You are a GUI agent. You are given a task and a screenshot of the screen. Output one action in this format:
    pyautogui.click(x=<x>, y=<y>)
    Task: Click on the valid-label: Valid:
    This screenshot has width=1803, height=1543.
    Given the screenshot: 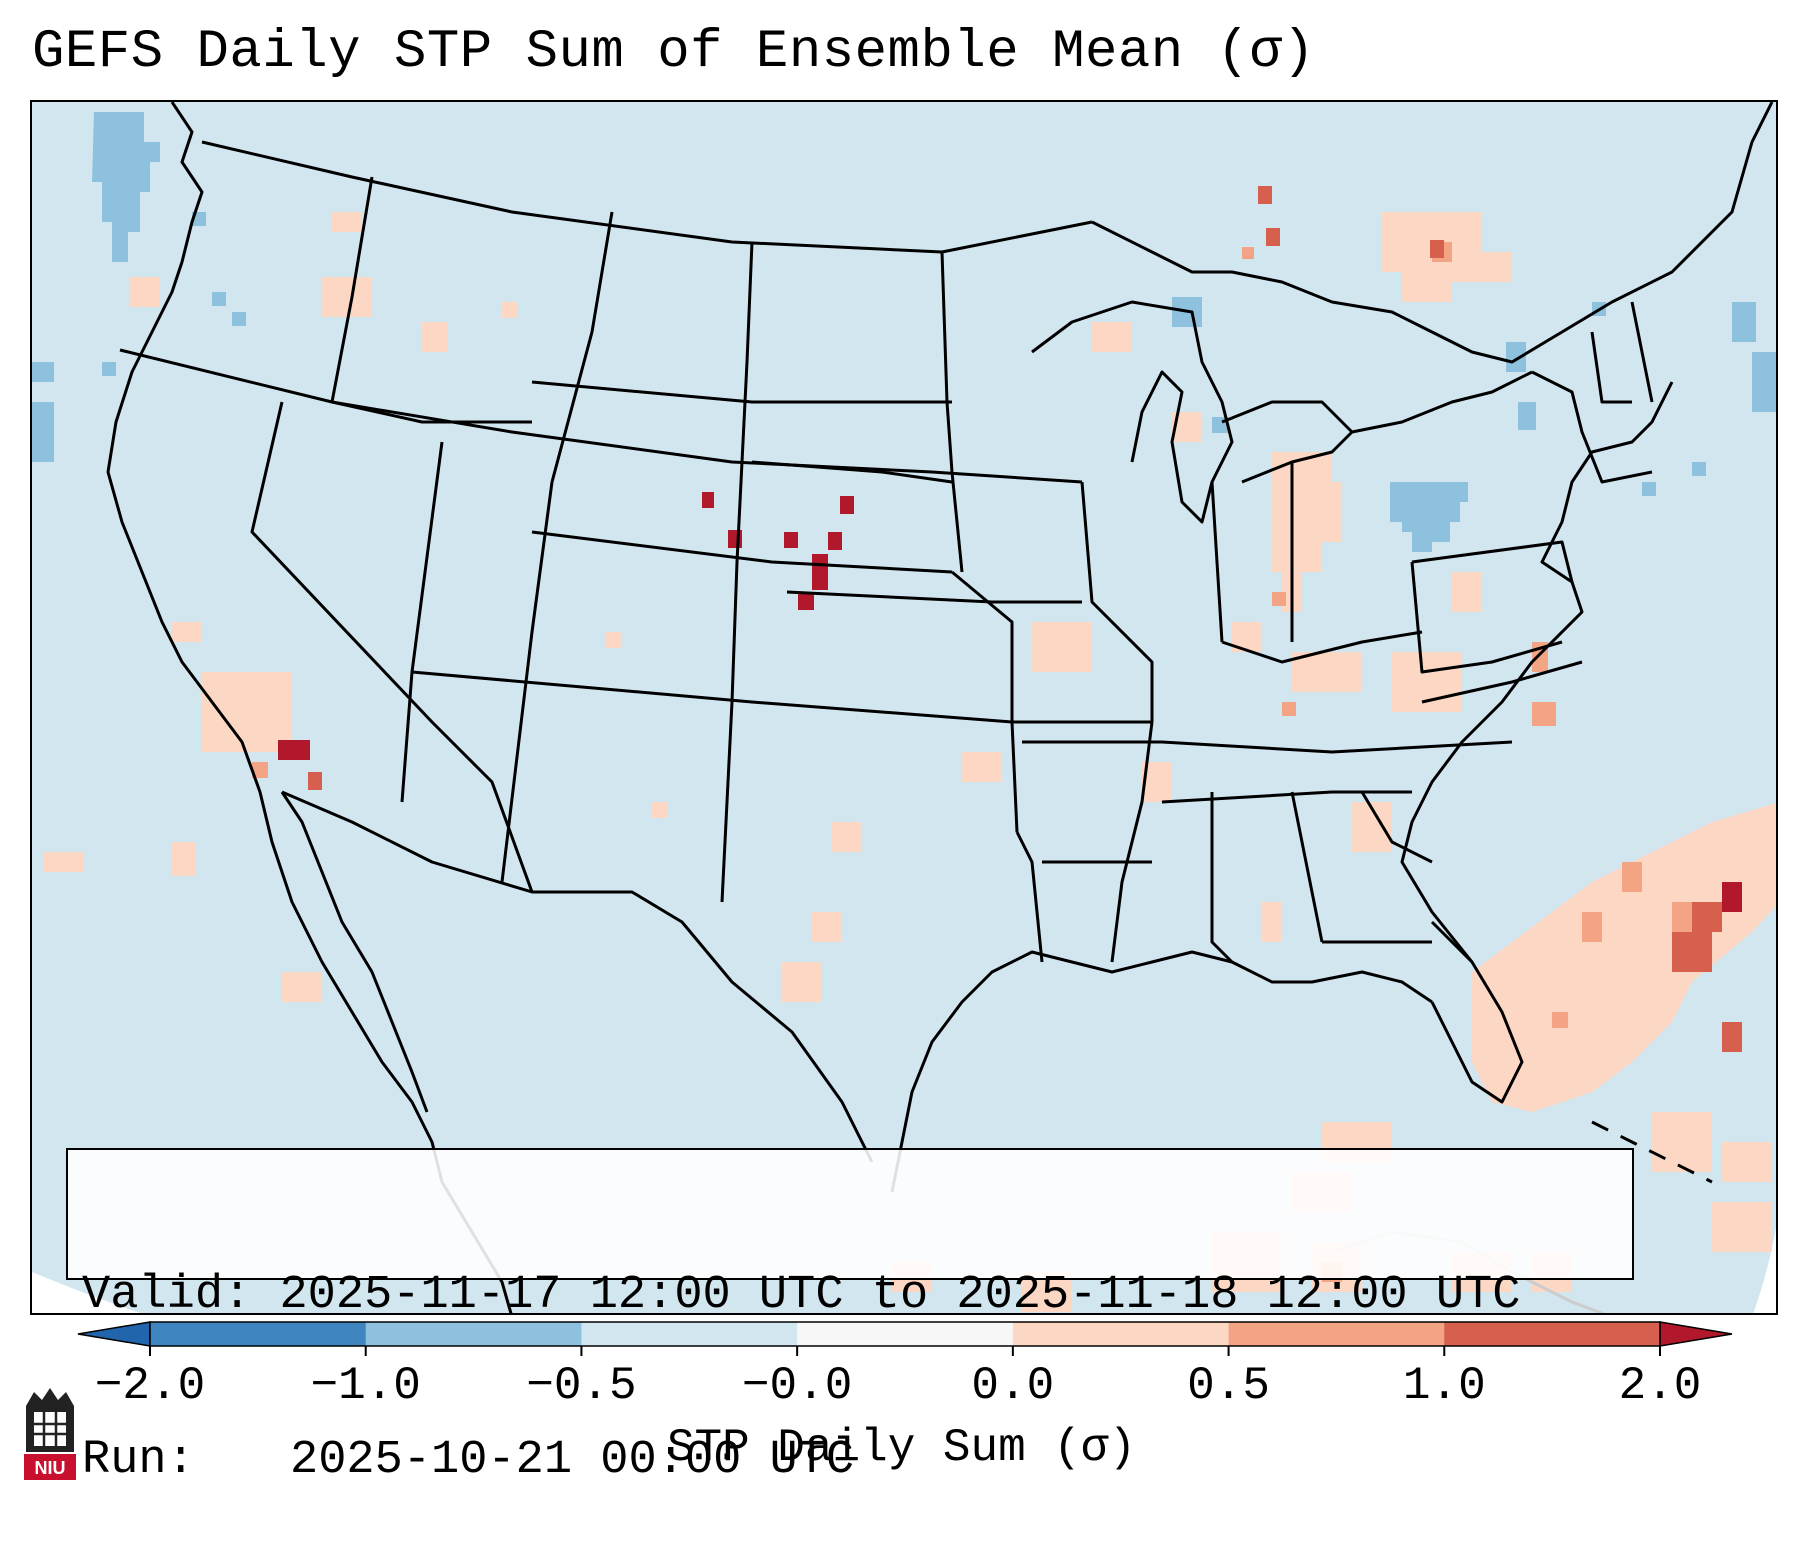 What is the action you would take?
    pyautogui.click(x=167, y=1295)
    